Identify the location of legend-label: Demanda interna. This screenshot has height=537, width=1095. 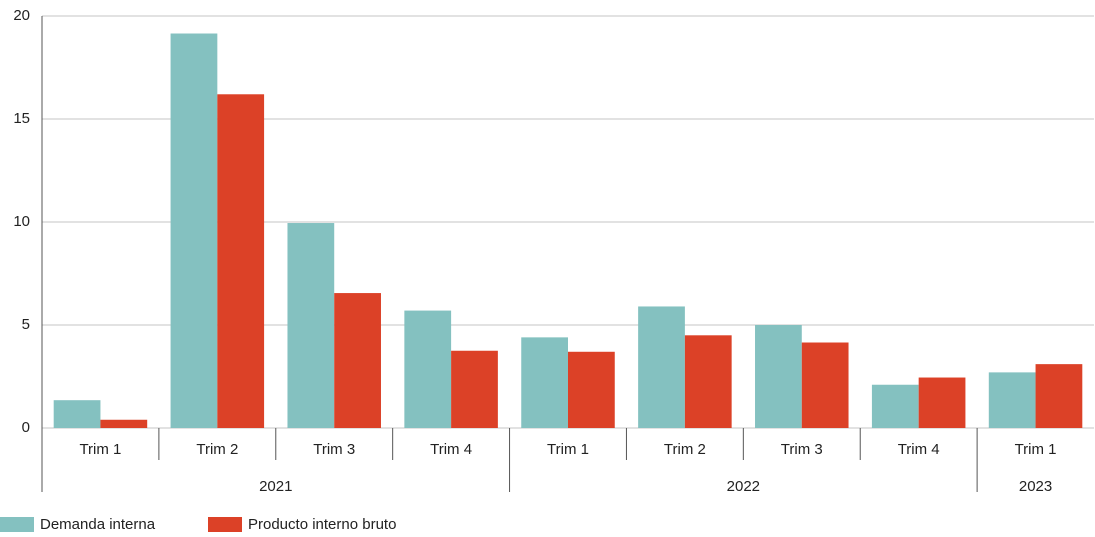
(98, 524).